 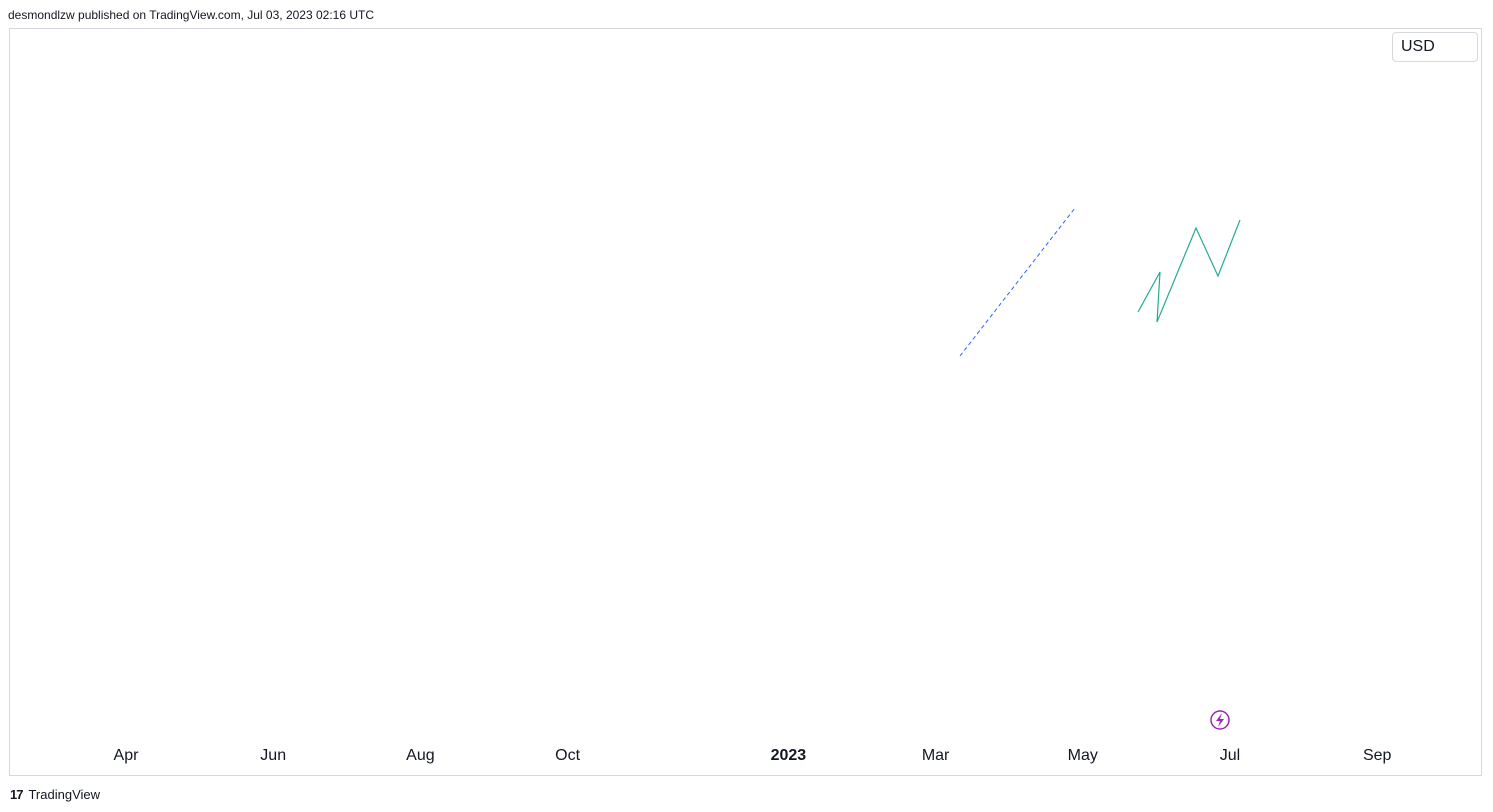 What do you see at coordinates (17, 794) in the screenshot?
I see `tradingview-mark-icon: 17` at bounding box center [17, 794].